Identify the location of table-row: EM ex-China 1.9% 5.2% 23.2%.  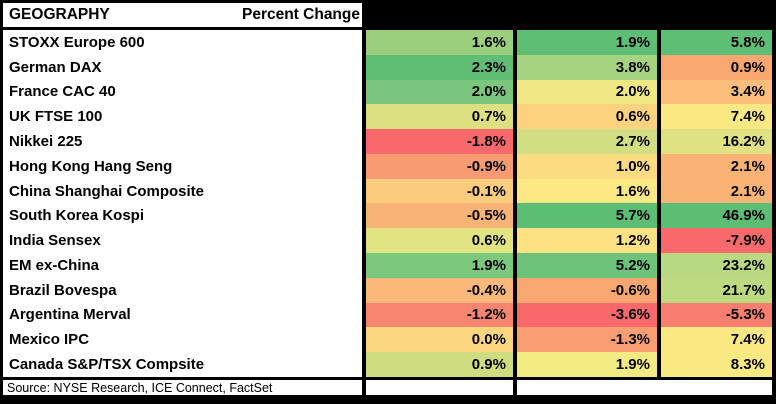
(387, 265).